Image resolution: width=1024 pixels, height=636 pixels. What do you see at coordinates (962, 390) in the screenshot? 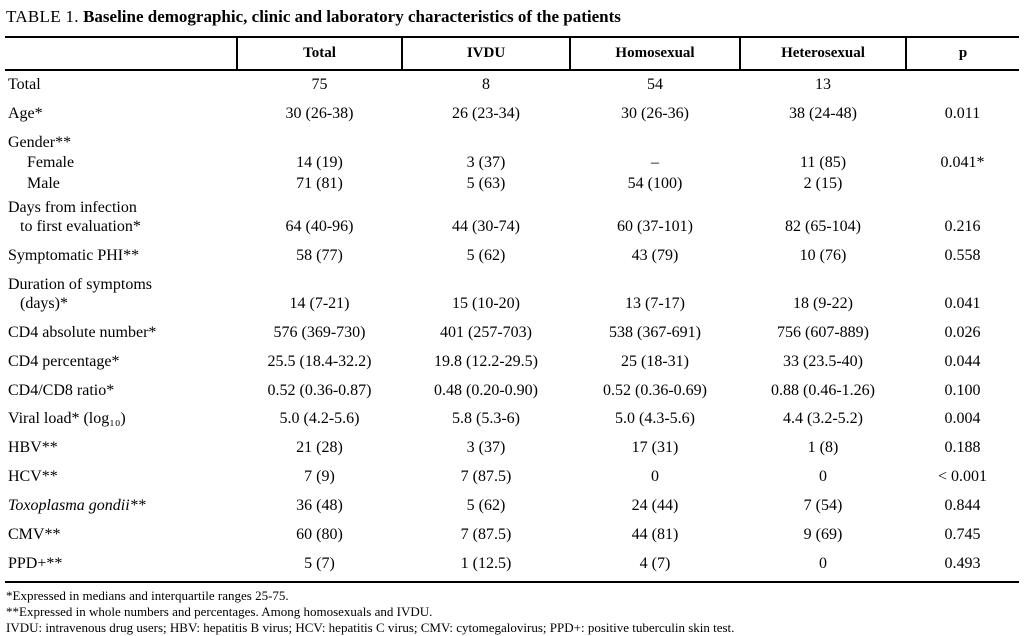
I see `cell-value: 0.100` at bounding box center [962, 390].